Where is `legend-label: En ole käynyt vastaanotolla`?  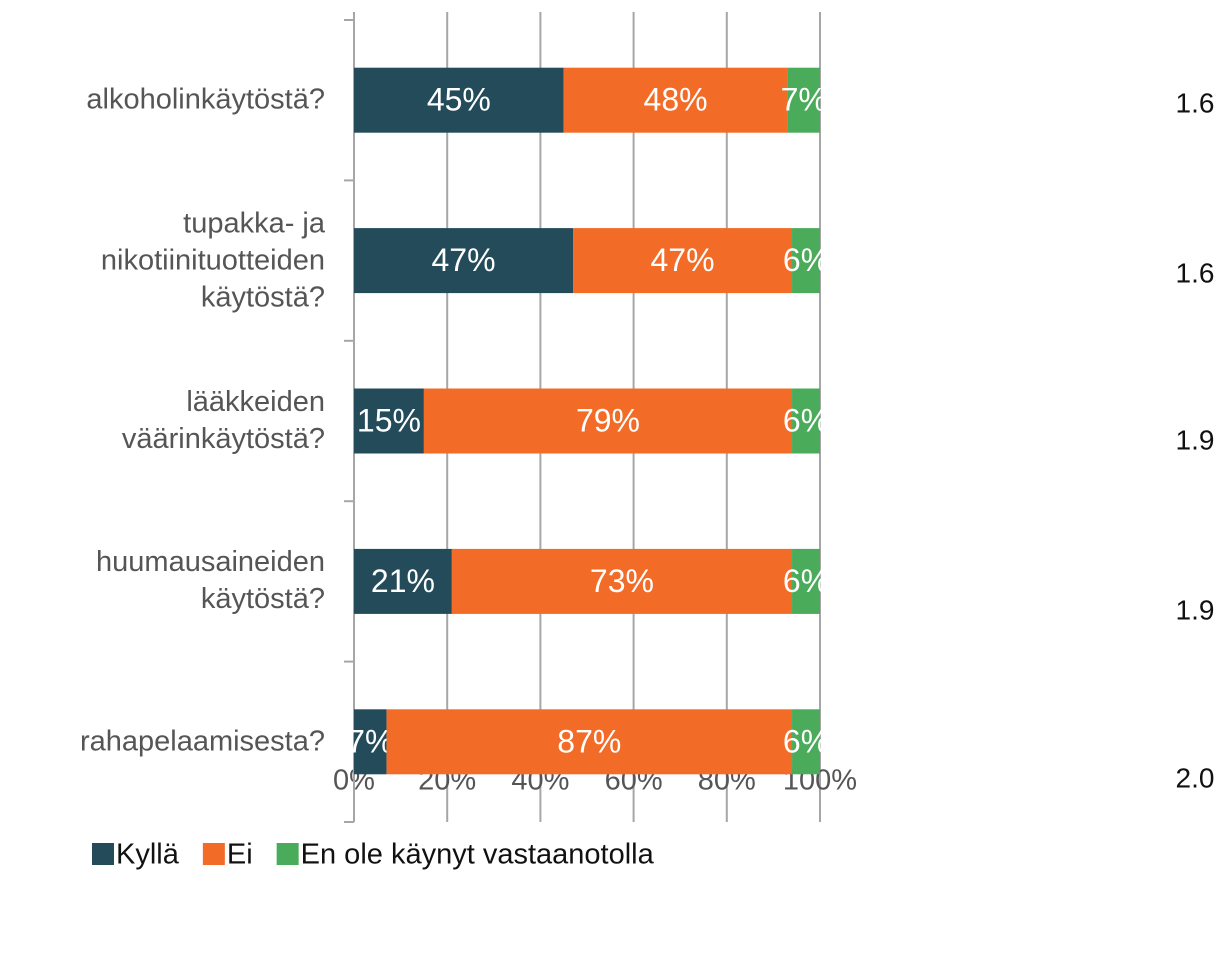 legend-label: En ole käynyt vastaanotolla is located at coordinates (478, 855).